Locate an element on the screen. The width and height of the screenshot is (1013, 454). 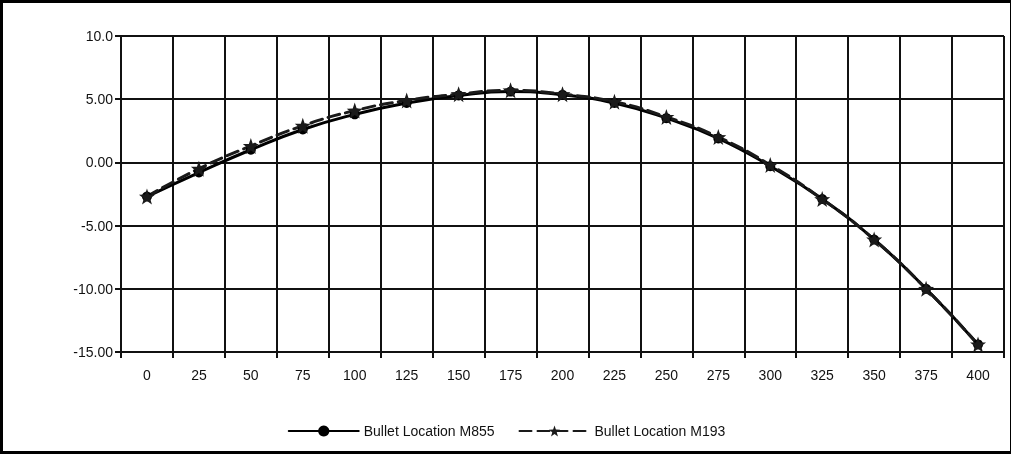
x-tick-label: 350 is located at coordinates (874, 375).